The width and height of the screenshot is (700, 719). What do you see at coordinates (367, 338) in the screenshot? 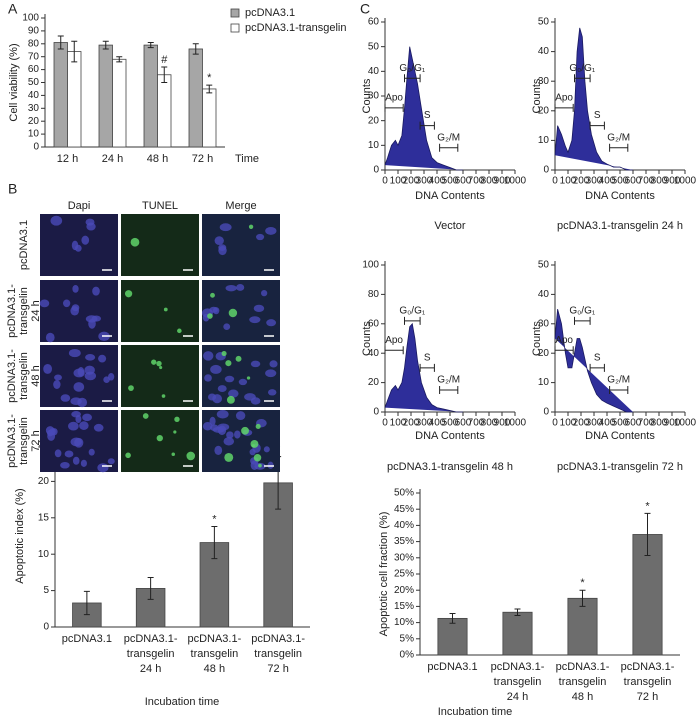
I see `y-axis-label: Counts` at bounding box center [367, 338].